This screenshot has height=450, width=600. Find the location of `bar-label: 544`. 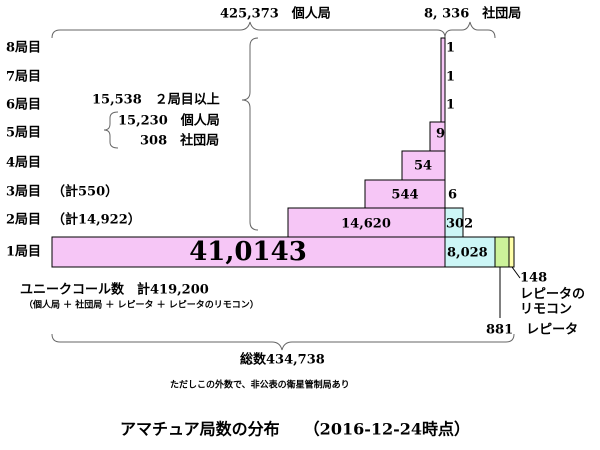

bar-label: 544 is located at coordinates (404, 195).